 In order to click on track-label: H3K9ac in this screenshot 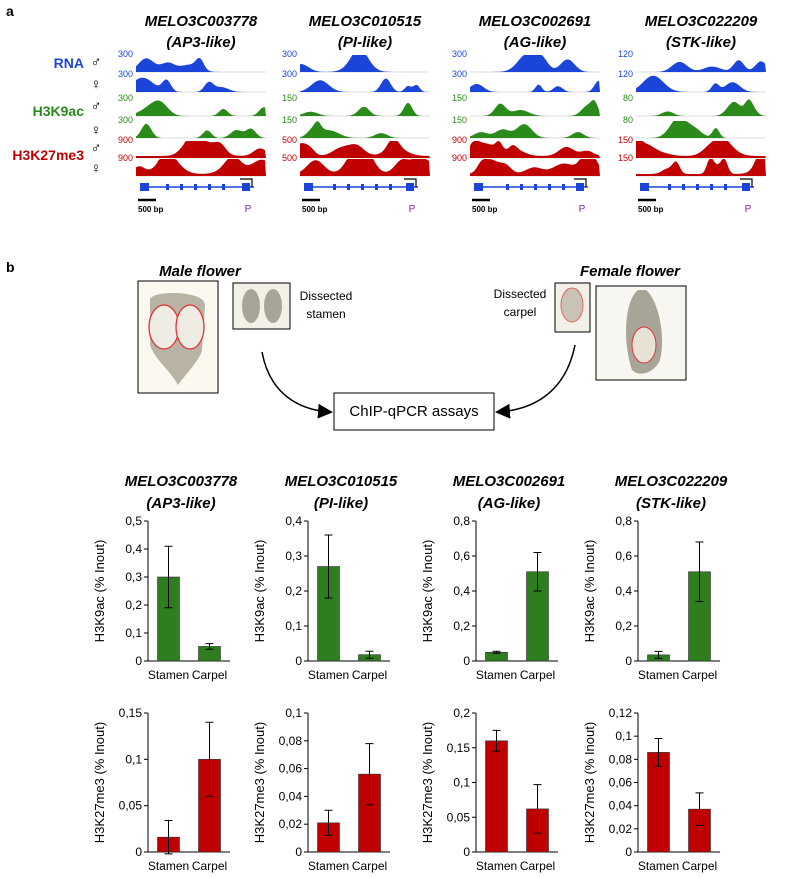, I will do `click(59, 111)`.